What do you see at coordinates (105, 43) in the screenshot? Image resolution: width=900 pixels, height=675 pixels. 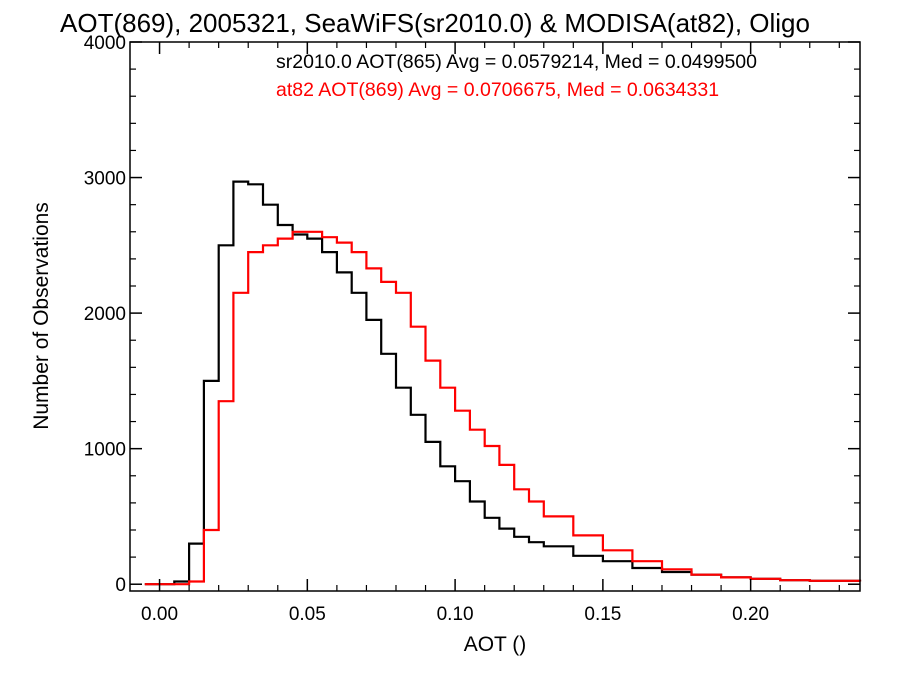 I see `y-tick-label: 4000` at bounding box center [105, 43].